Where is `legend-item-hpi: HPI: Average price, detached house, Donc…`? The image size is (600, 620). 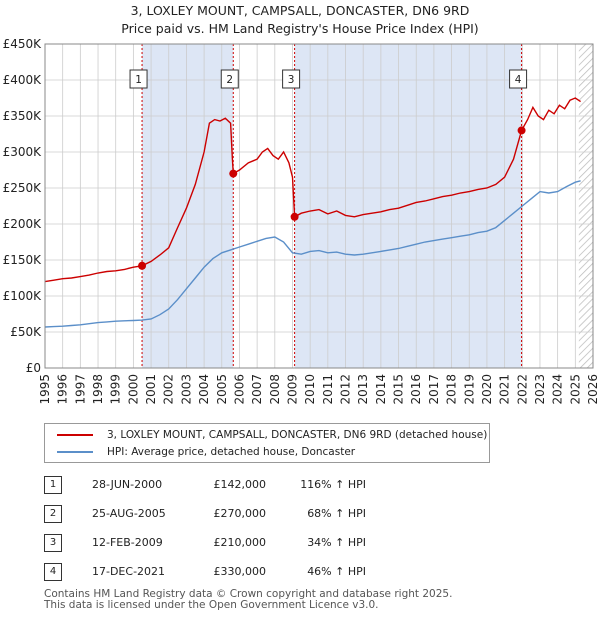 legend-item-hpi: HPI: Average price, detached house, Donc… is located at coordinates (206, 452).